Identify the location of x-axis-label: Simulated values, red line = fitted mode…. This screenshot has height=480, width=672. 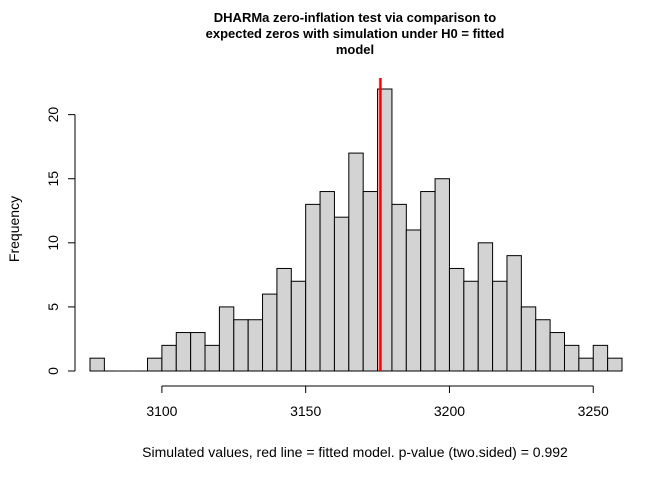
(355, 452).